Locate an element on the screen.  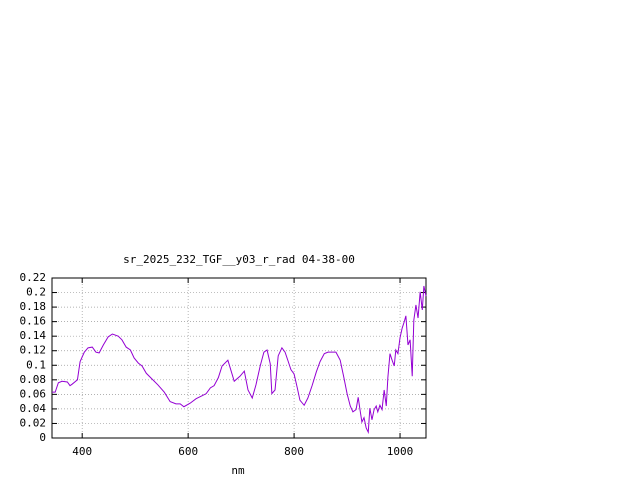
y-tick-label: 0.04 is located at coordinates (33, 408).